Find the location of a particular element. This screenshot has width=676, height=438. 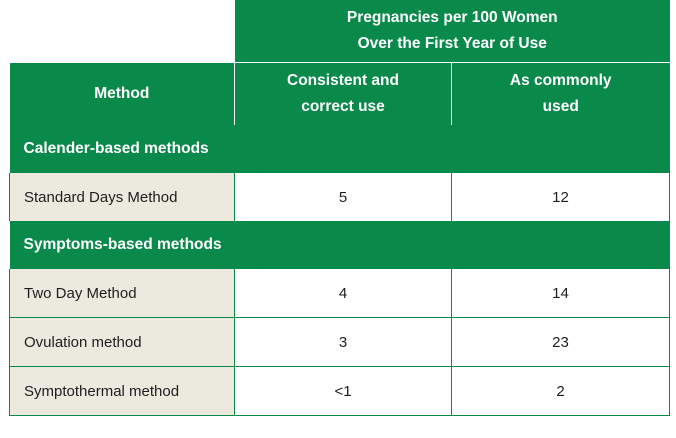

method-name-cell: Symptothermal method is located at coordinates (122, 391).